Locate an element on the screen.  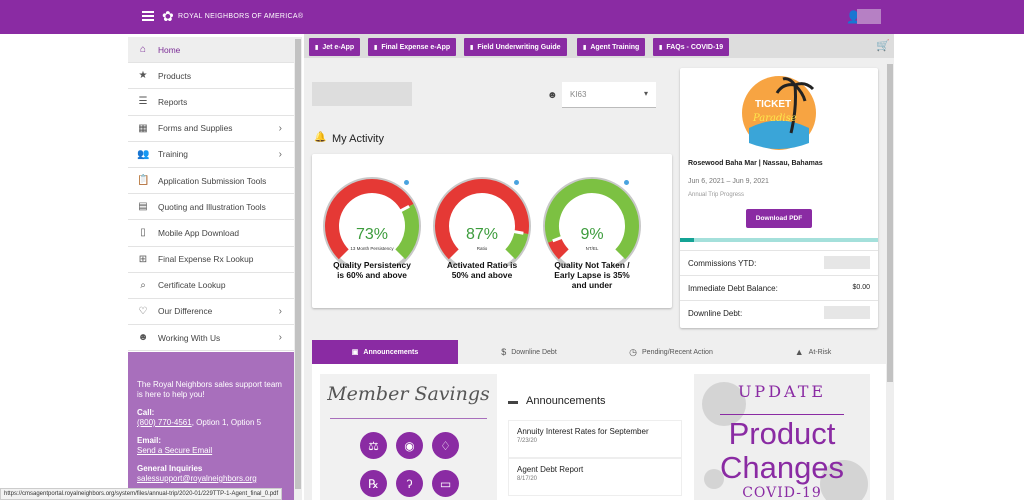
grid-icon: ▦ is located at coordinates (143, 128).